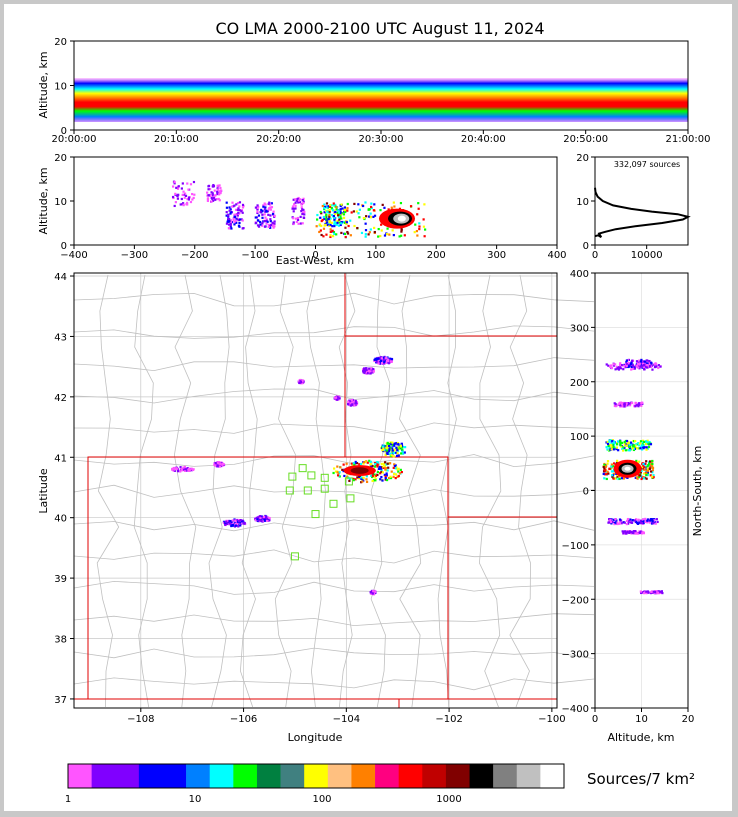  What do you see at coordinates (339, 776) in the screenshot?
I see `colorbar-cell` at bounding box center [339, 776].